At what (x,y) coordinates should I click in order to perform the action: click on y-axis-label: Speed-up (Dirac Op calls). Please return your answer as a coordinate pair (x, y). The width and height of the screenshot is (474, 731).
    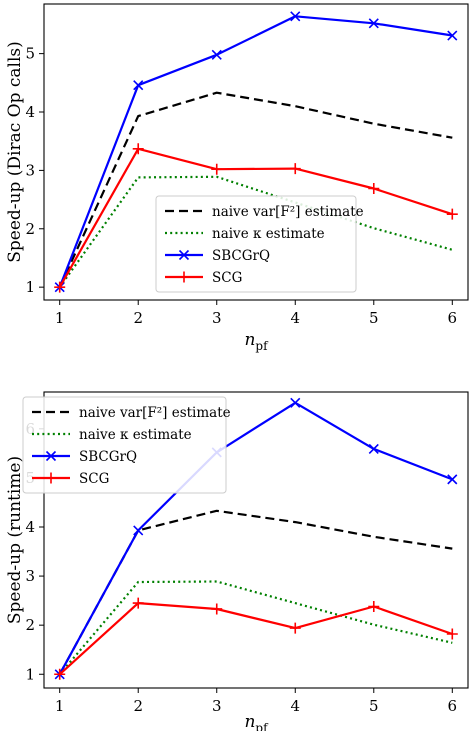
    Looking at the image, I should click on (15, 152).